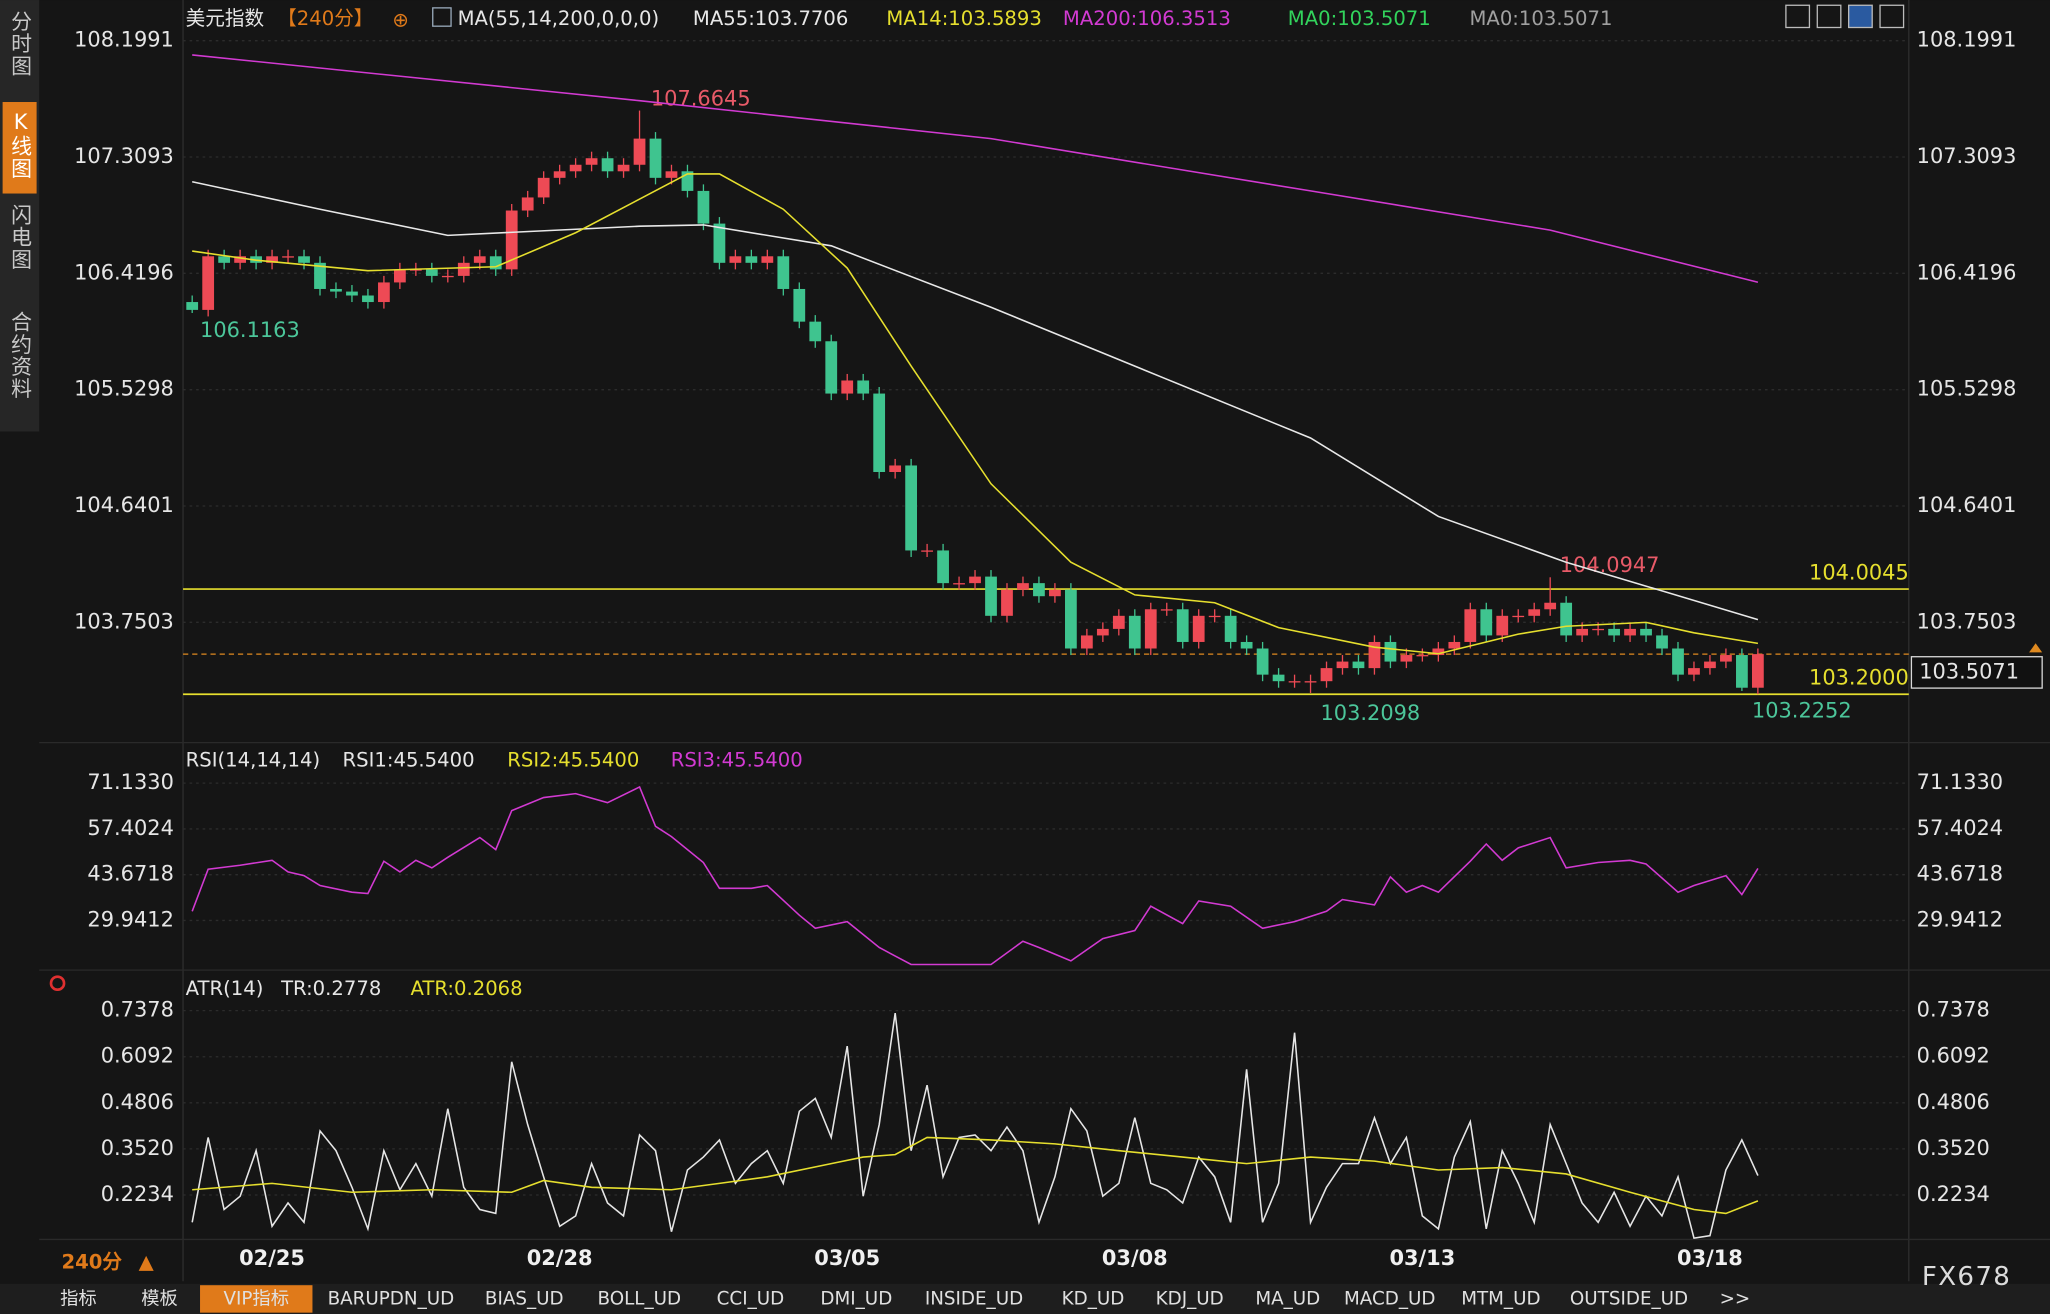  What do you see at coordinates (442, 17) in the screenshot?
I see `chart-icon` at bounding box center [442, 17].